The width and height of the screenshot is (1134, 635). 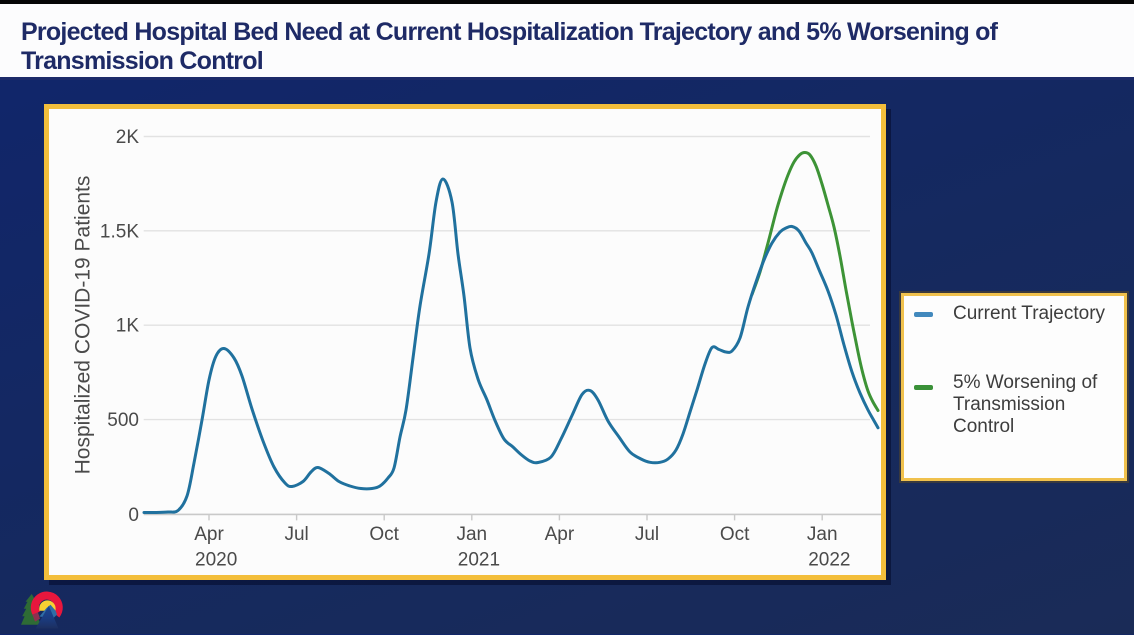 What do you see at coordinates (123, 420) in the screenshot?
I see `svg-text: 500` at bounding box center [123, 420].